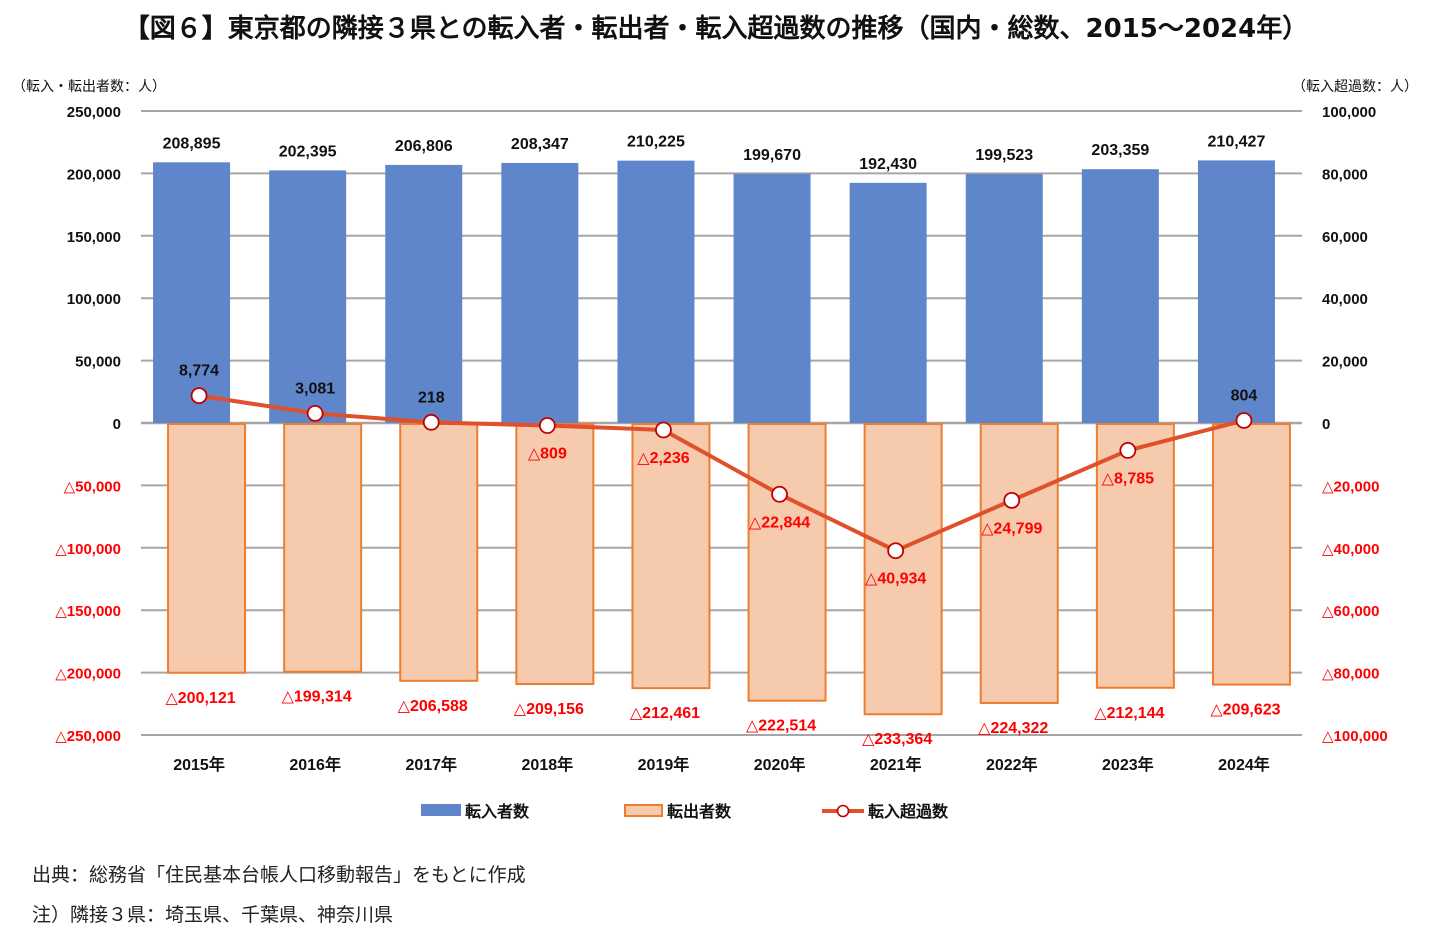  Describe the element at coordinates (656, 142) in the screenshot. I see `inflow-data-label: 210,225` at that location.